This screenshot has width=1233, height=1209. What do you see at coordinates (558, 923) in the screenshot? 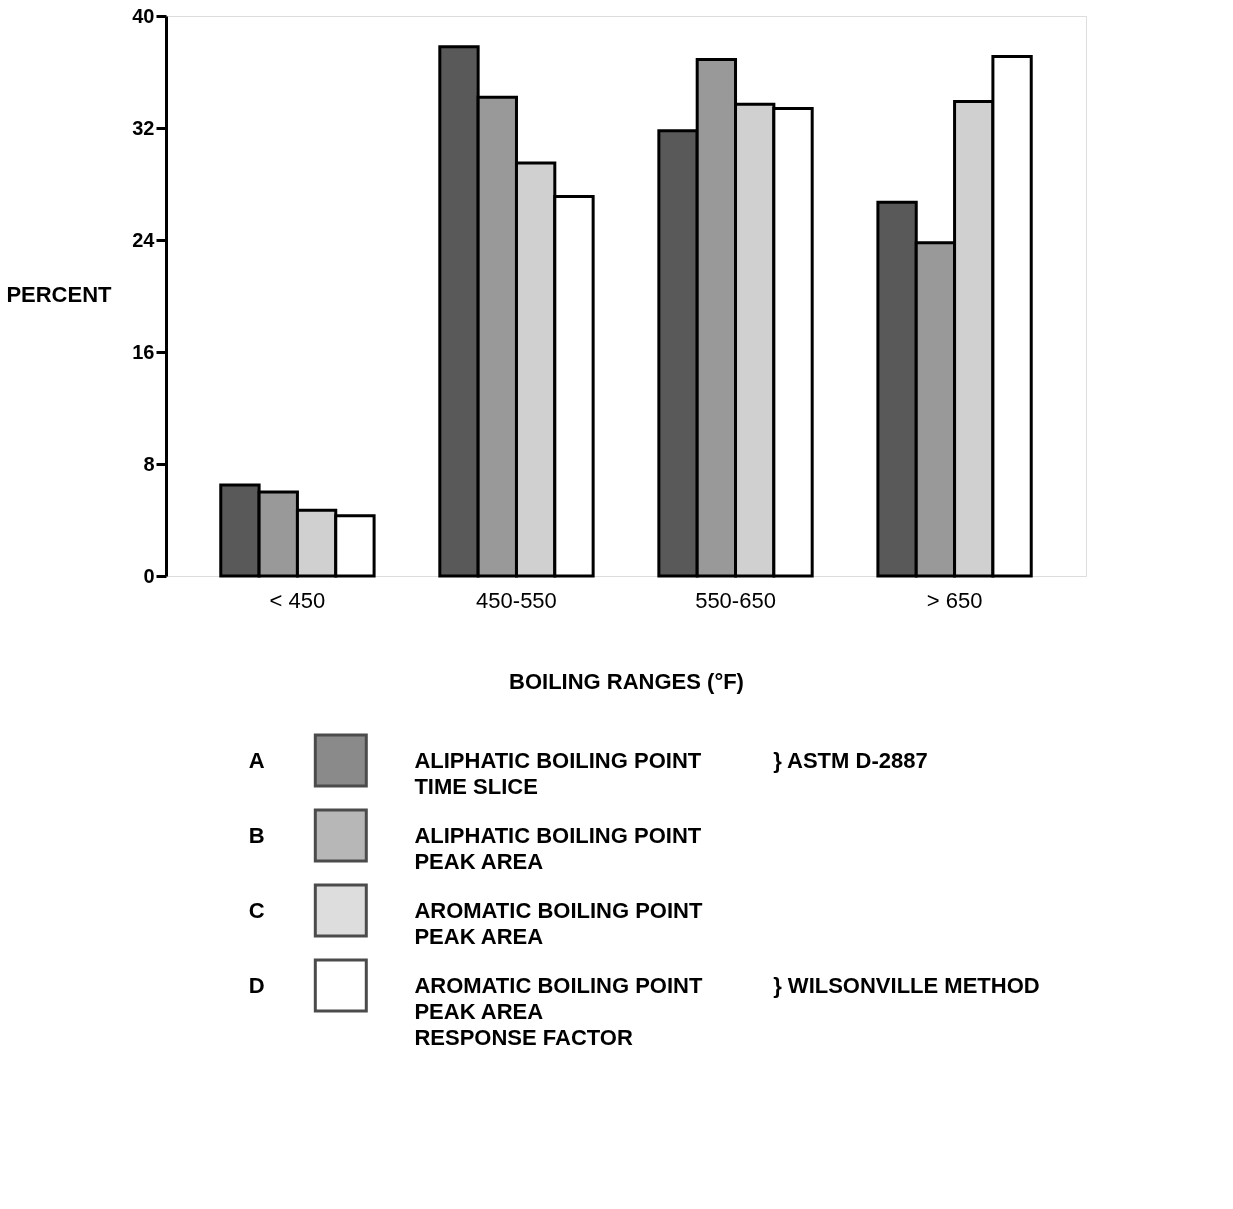
I see `legend-label: AROMATIC BOILING POINT PEAK AREA` at bounding box center [558, 923].